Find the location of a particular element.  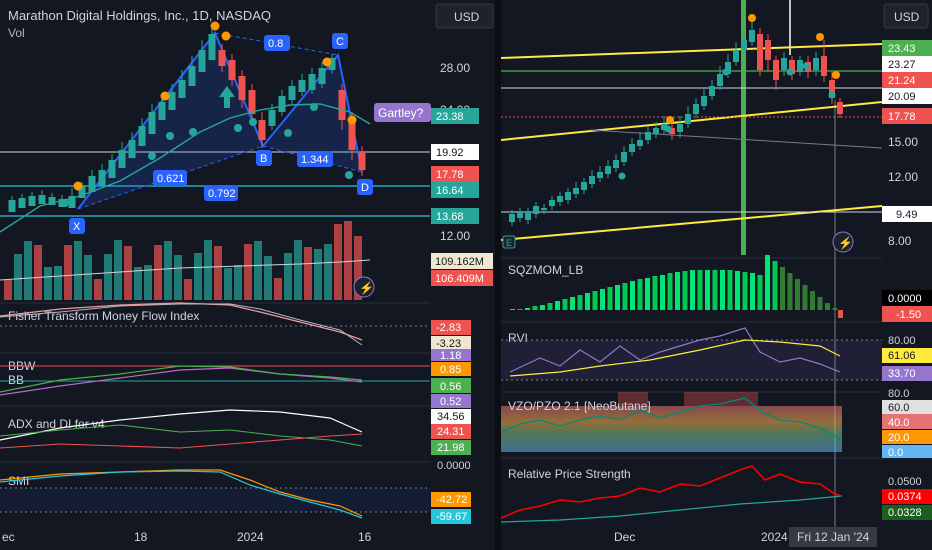

axis-tick-12: 12.00 is located at coordinates (455, 236).